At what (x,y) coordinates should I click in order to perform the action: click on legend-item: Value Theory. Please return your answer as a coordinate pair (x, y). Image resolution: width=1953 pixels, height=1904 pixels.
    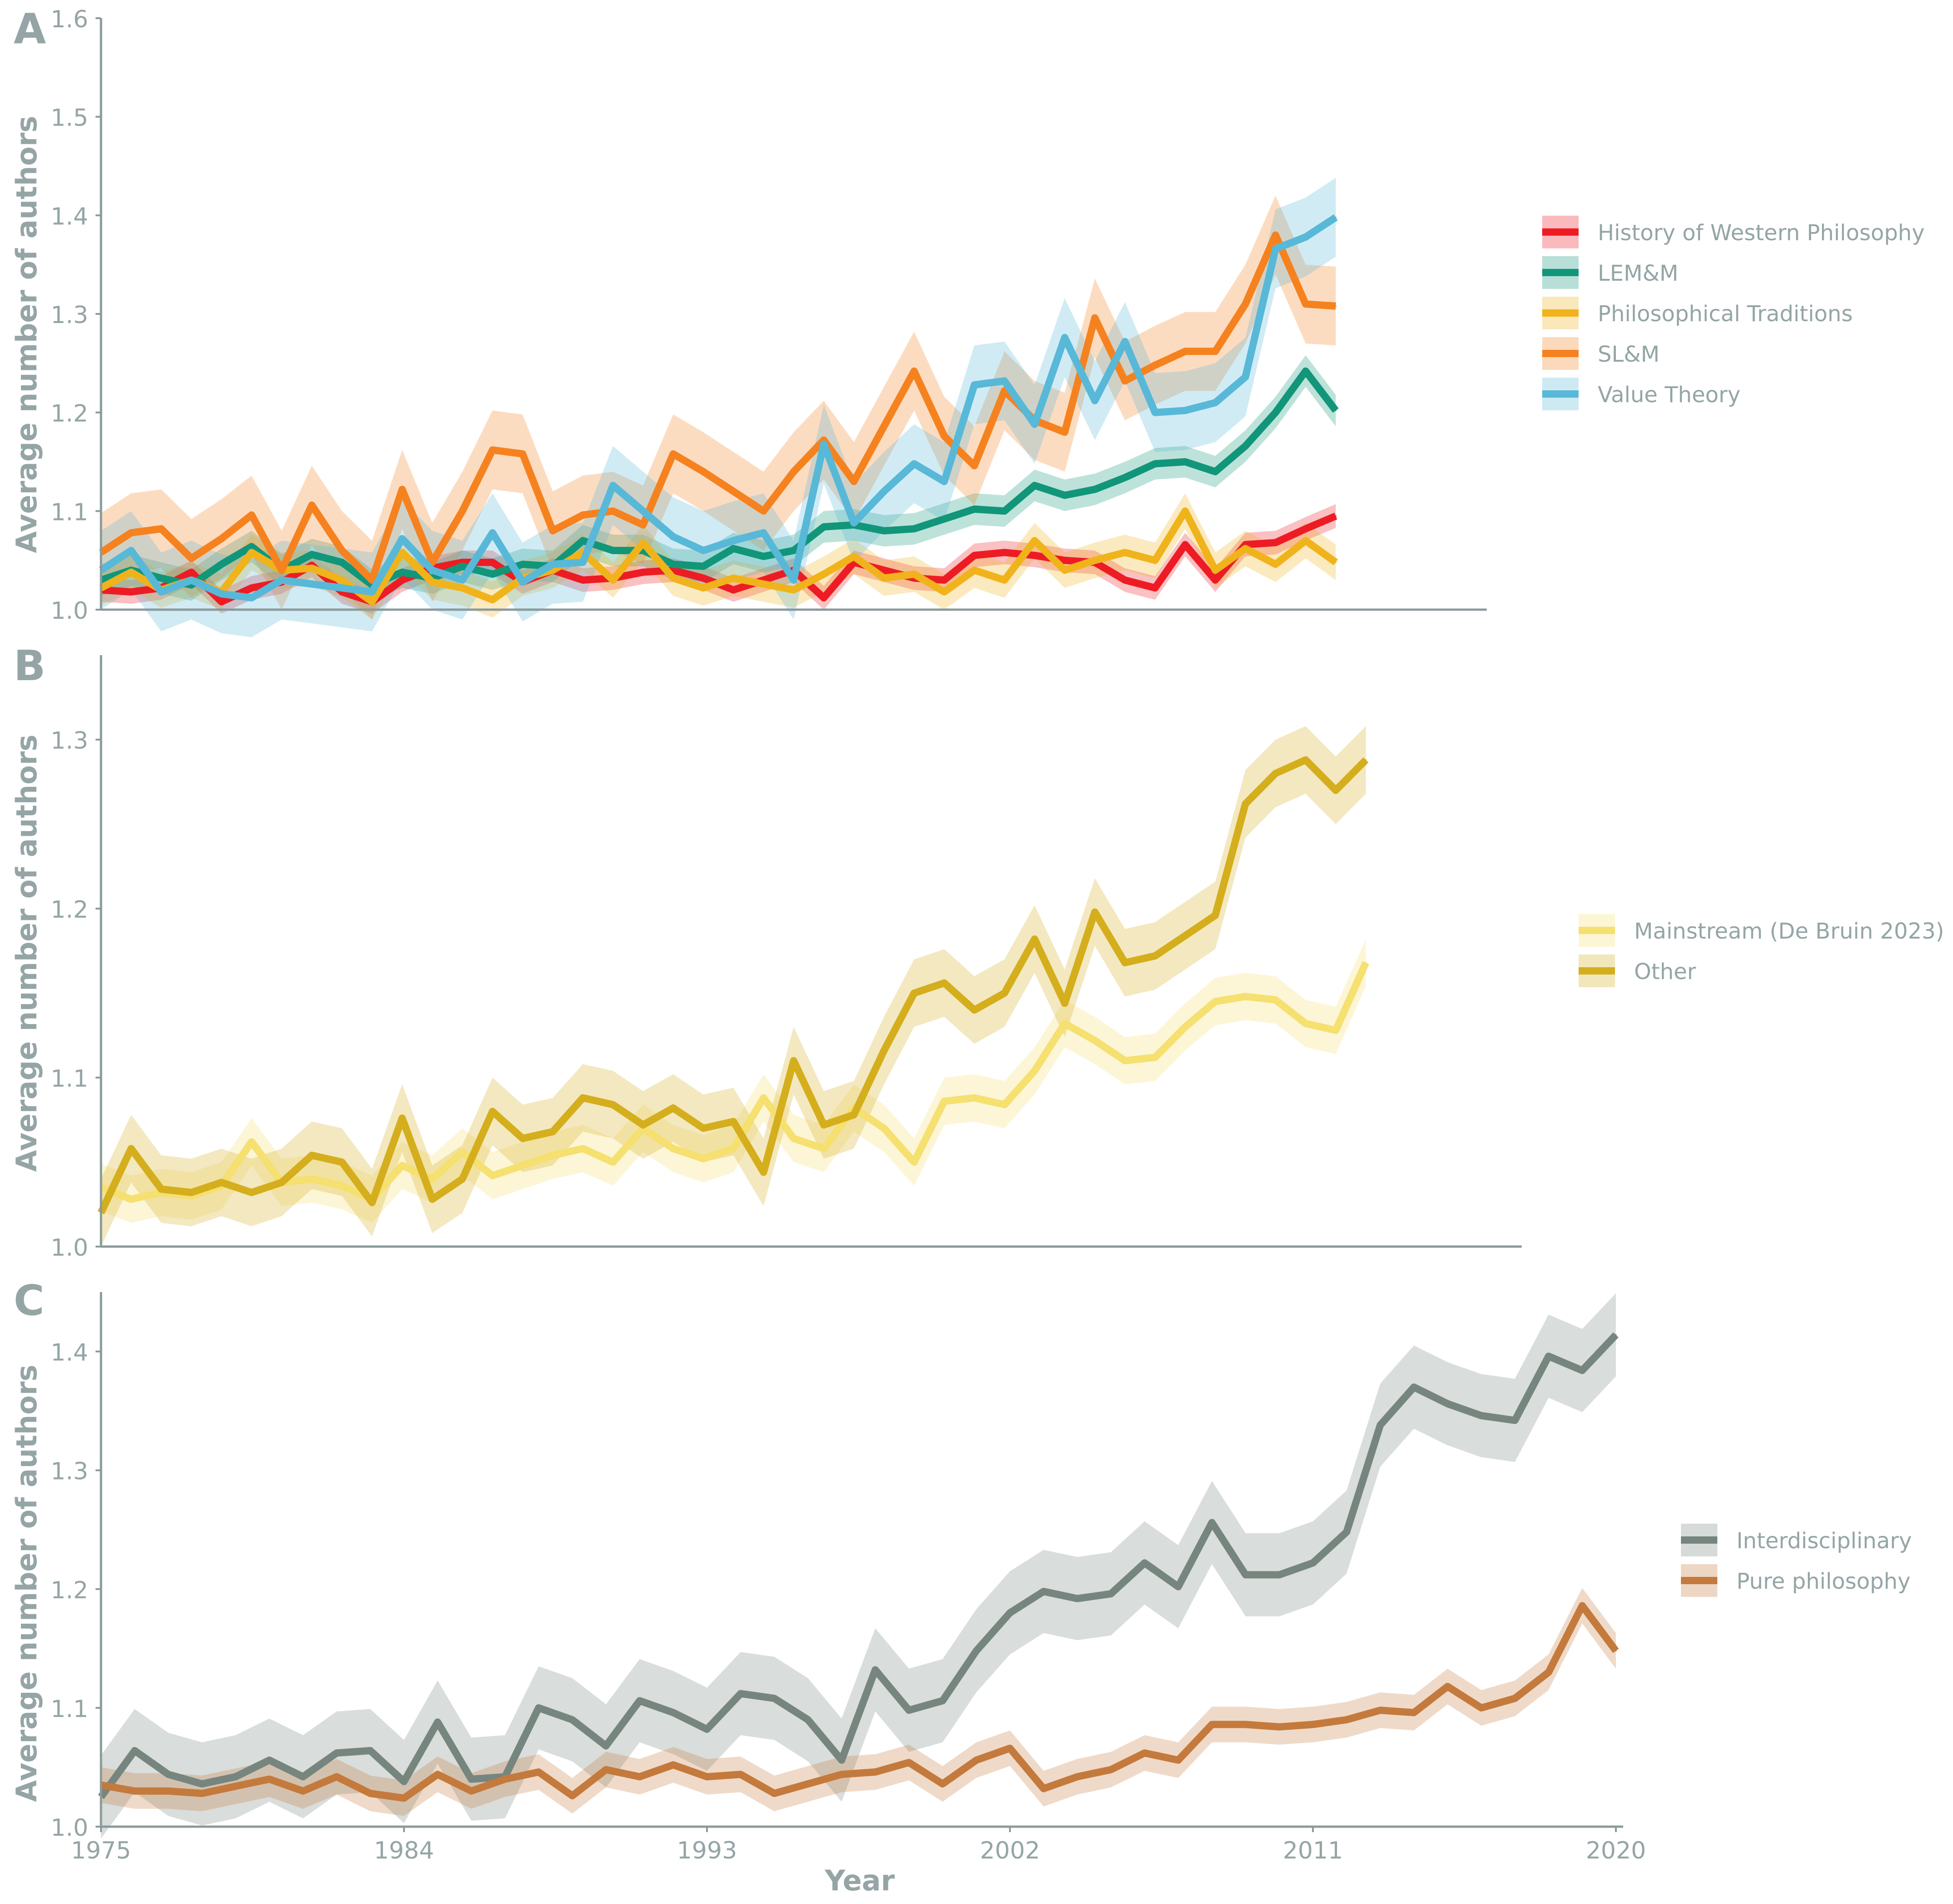
    Looking at the image, I should click on (1641, 394).